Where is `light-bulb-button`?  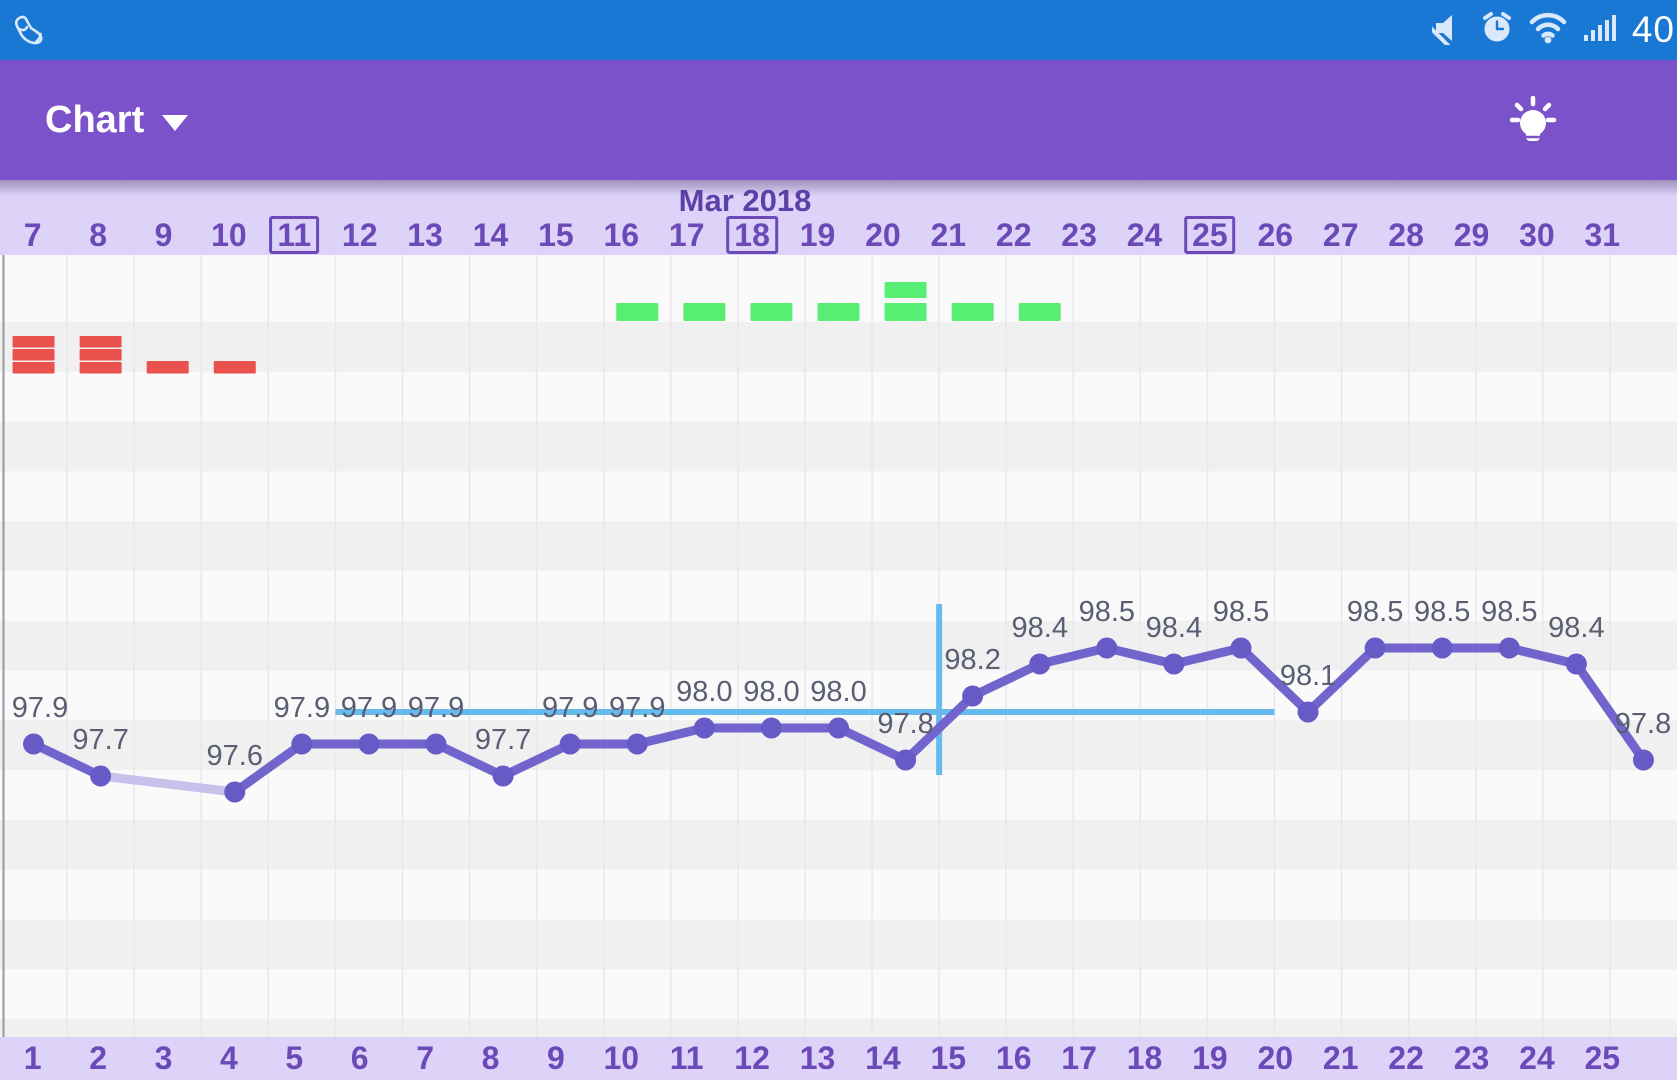 light-bulb-button is located at coordinates (1533, 123).